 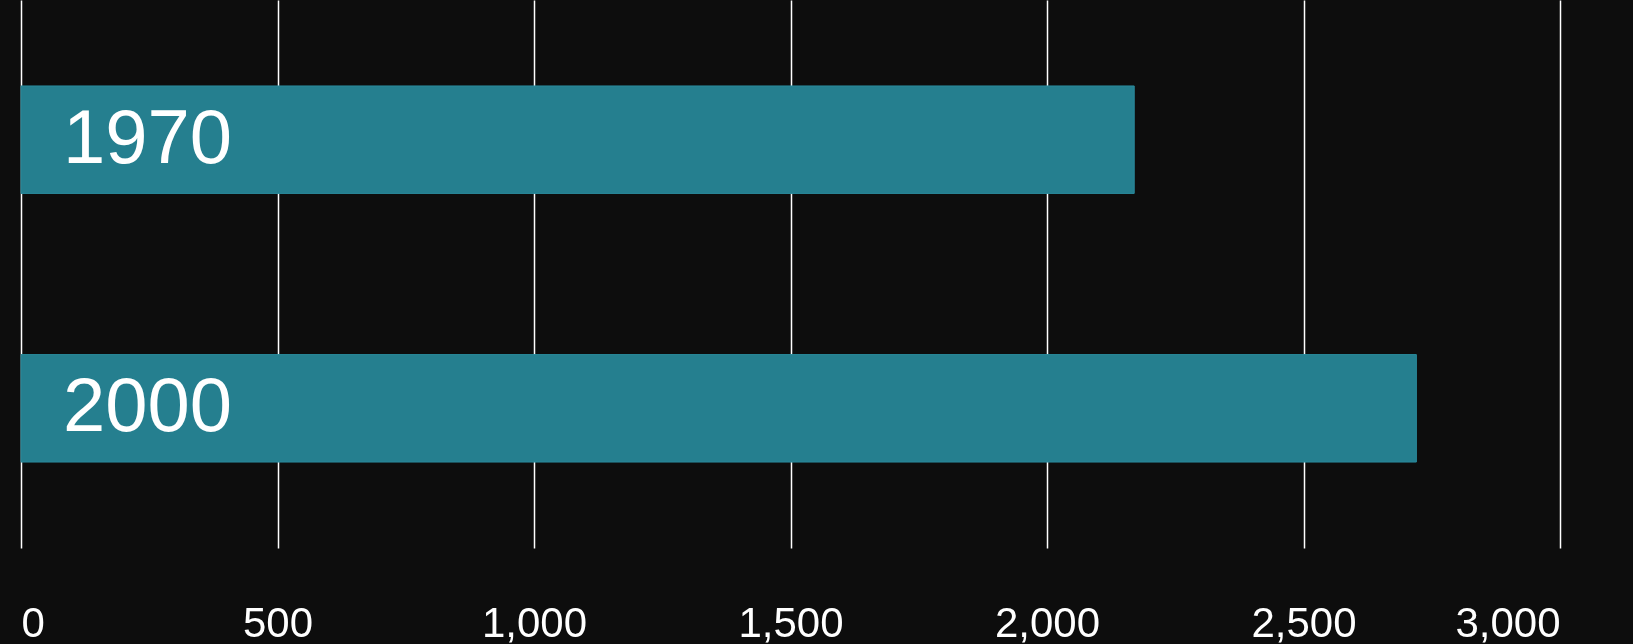 I want to click on x-tick-label: 2,500, so click(x=1304, y=621).